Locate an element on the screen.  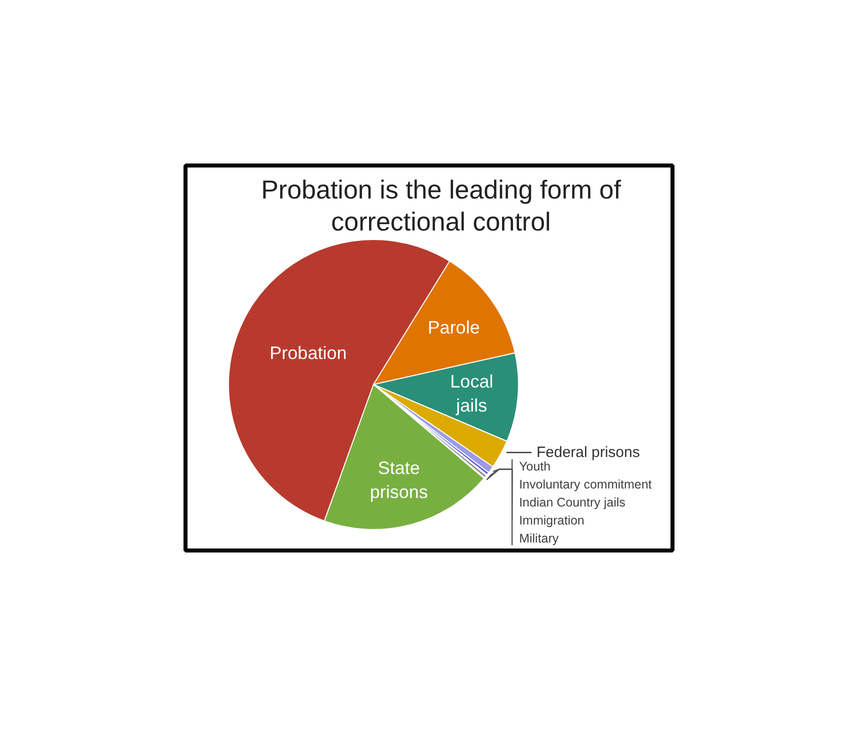
slice-label: Local jails is located at coordinates (472, 393).